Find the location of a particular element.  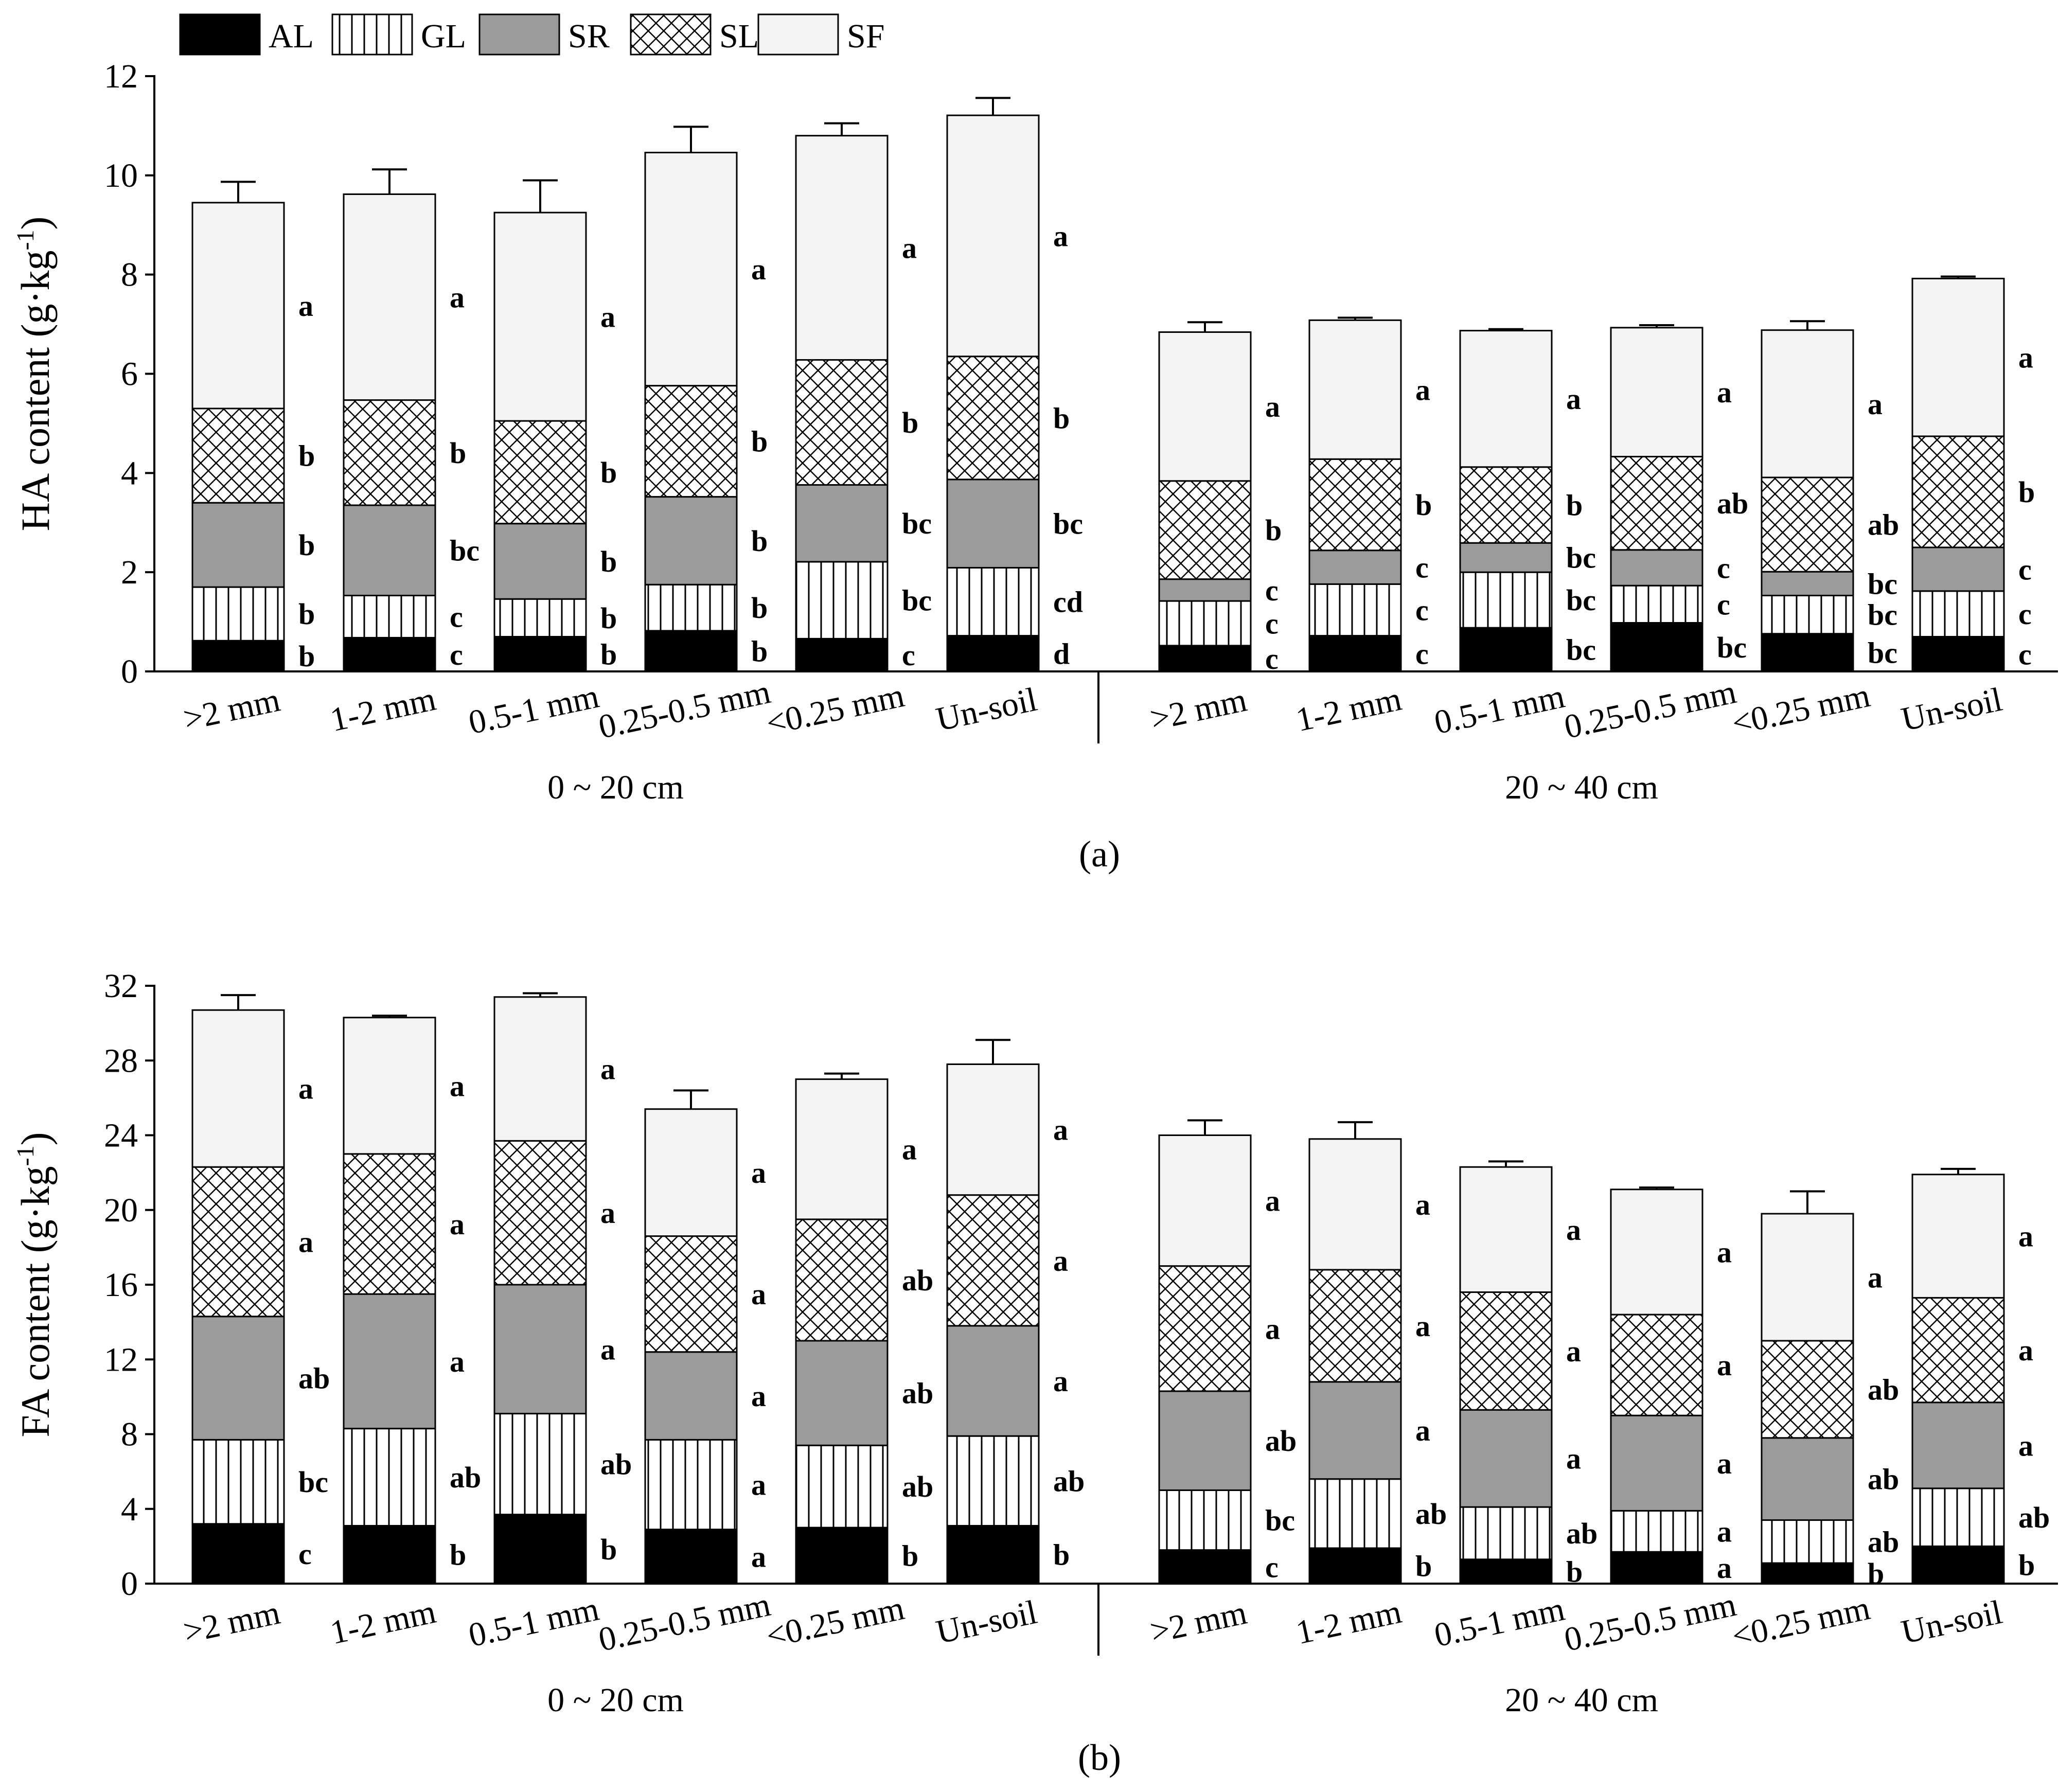

legend-label-sr: SR is located at coordinates (589, 36).